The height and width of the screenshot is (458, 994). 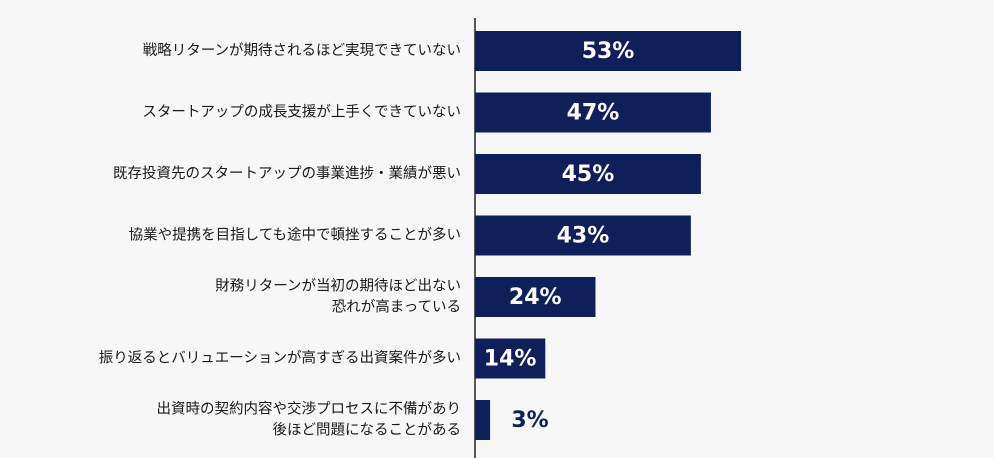 I want to click on category-label: 財務リターンが当初の期待ほど出ない恐れが高まっている, so click(x=338, y=297).